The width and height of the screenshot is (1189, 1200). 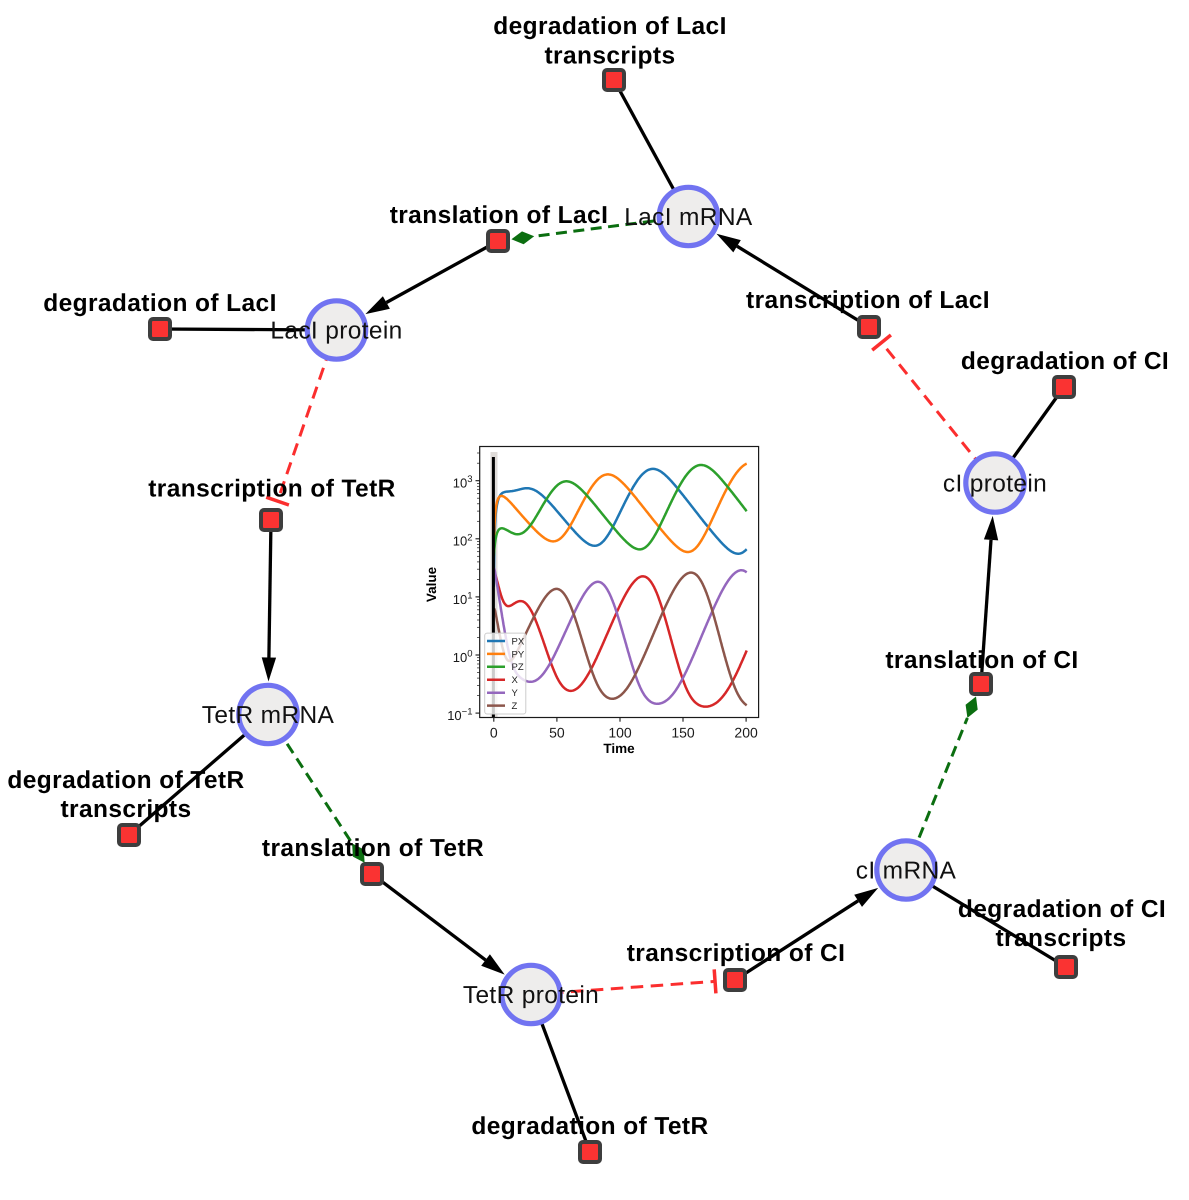 I want to click on svg-text: cI protein, so click(x=995, y=484).